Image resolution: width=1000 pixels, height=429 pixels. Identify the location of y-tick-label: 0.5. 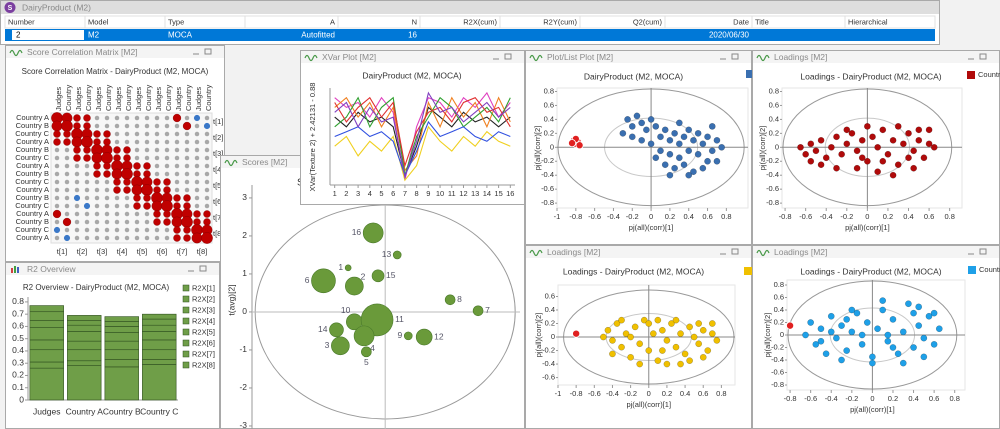
(18, 338).